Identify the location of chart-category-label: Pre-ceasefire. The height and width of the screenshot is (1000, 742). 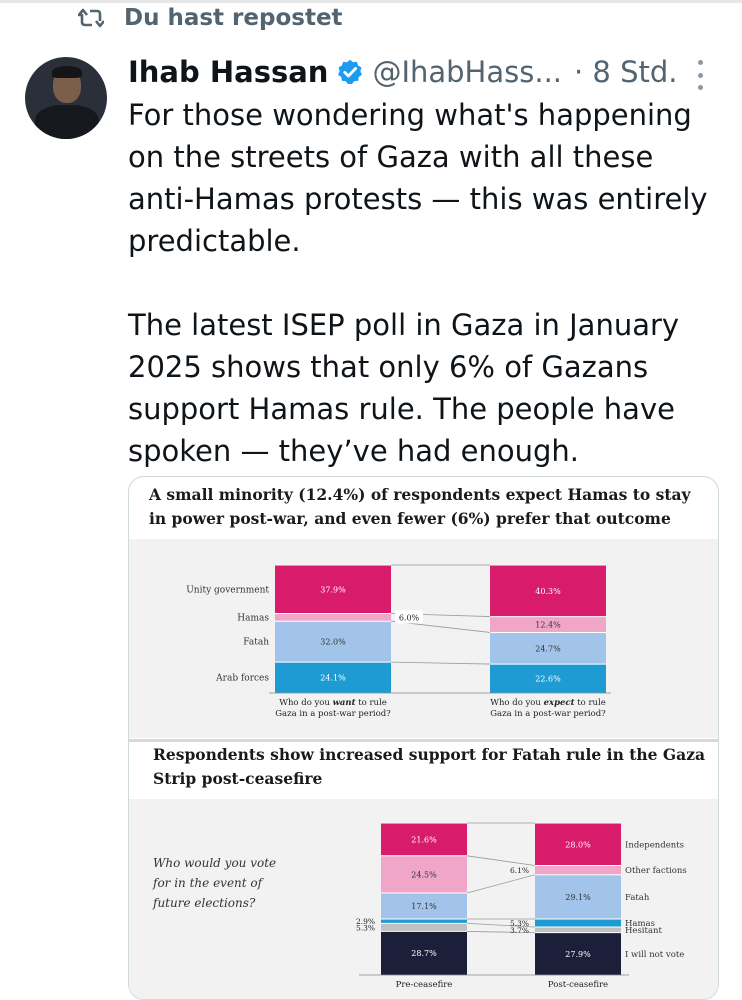
(424, 985).